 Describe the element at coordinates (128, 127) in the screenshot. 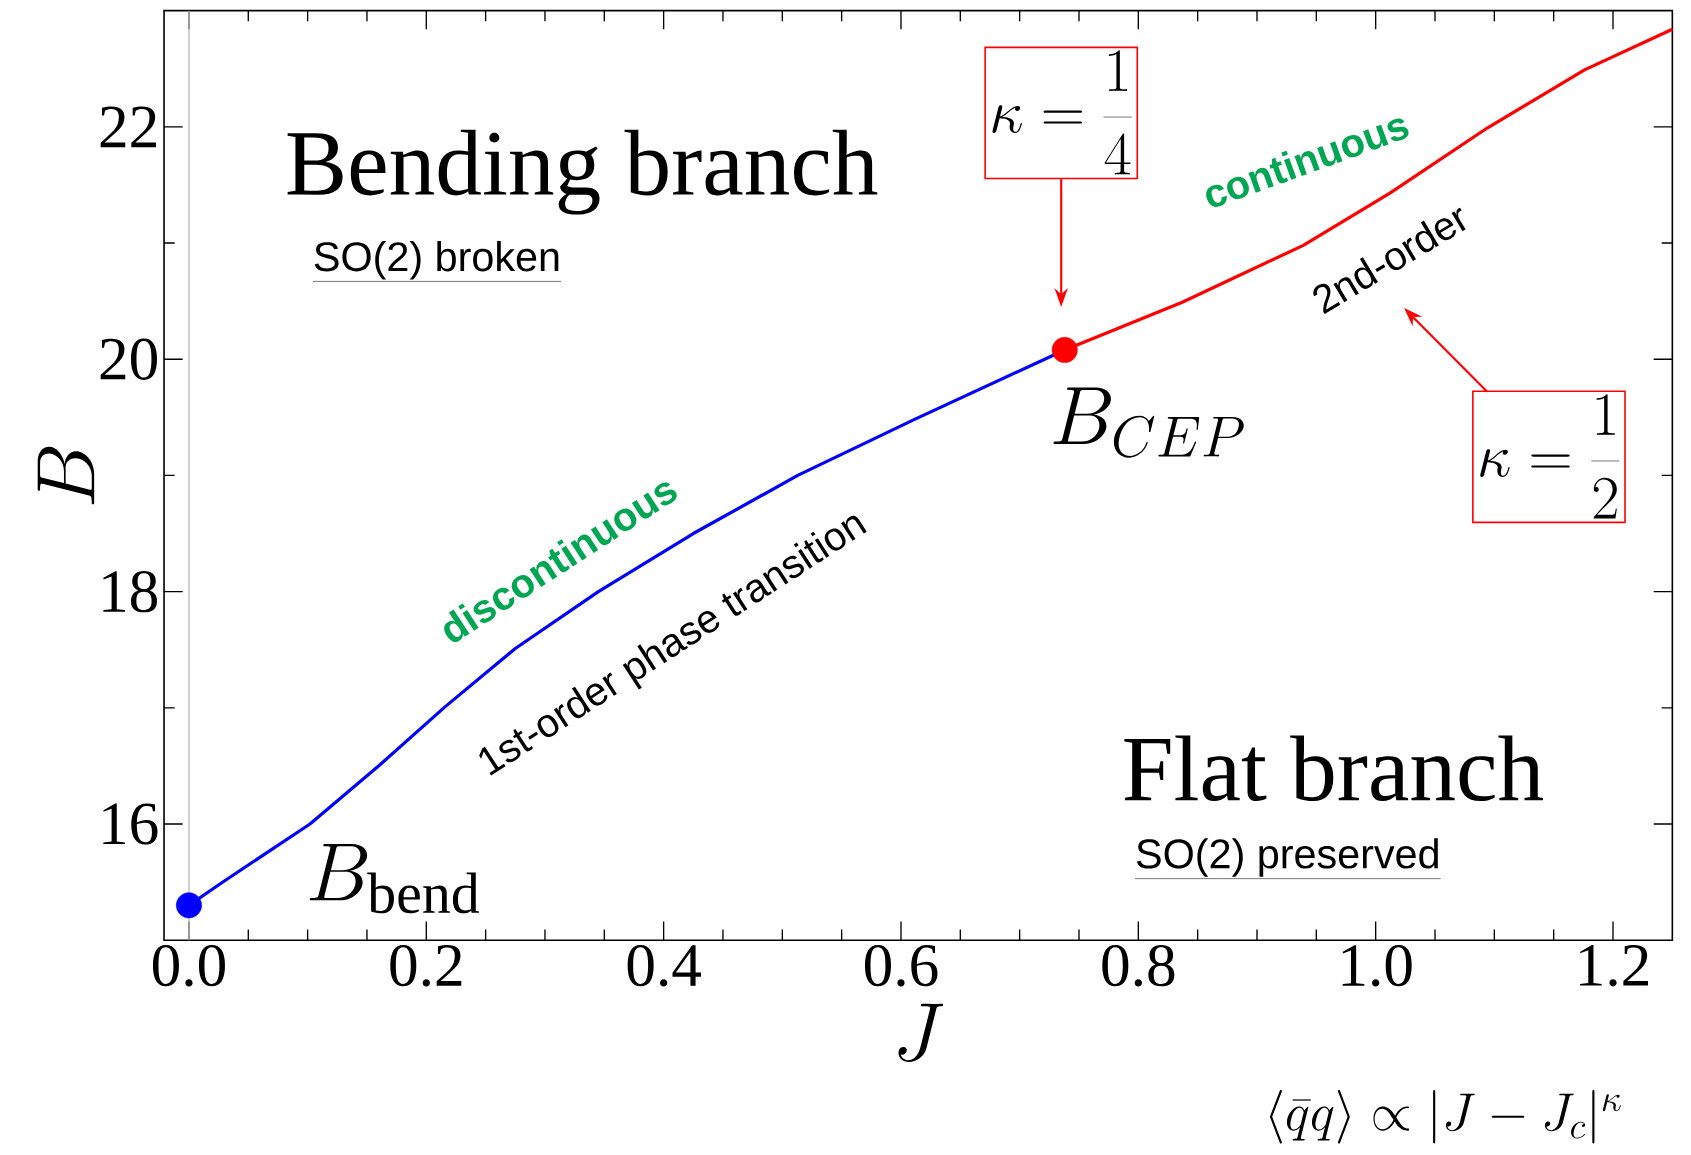

I see `y-tick-label: 22` at that location.